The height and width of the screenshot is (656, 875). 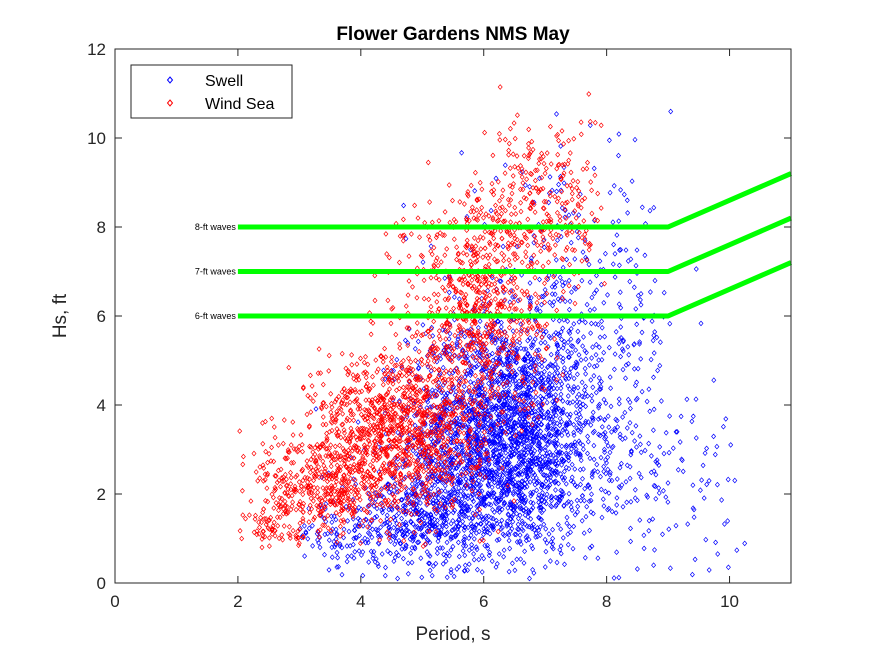 I want to click on x-tick-label: 4, so click(x=360, y=601).